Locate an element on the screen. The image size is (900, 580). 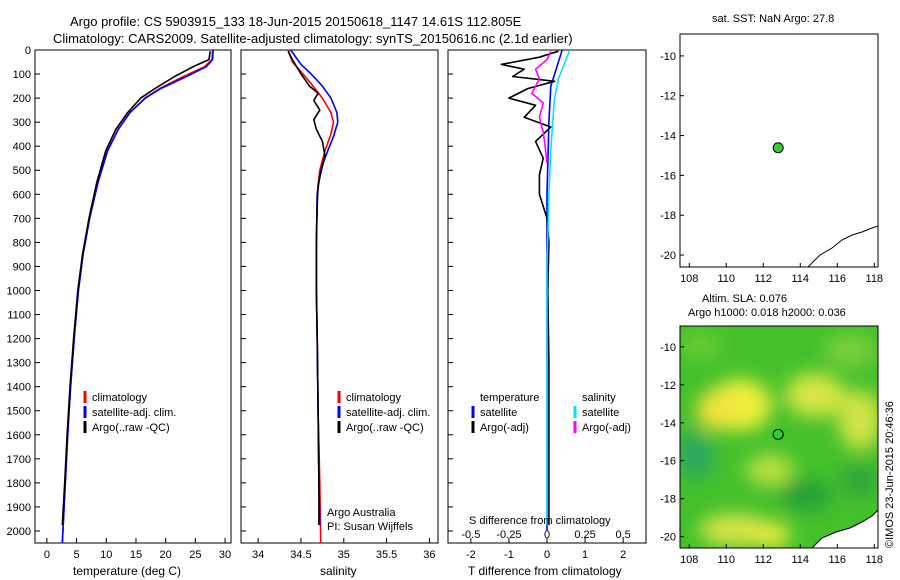
t-difference-label: T difference from climatology is located at coordinates (545, 571).